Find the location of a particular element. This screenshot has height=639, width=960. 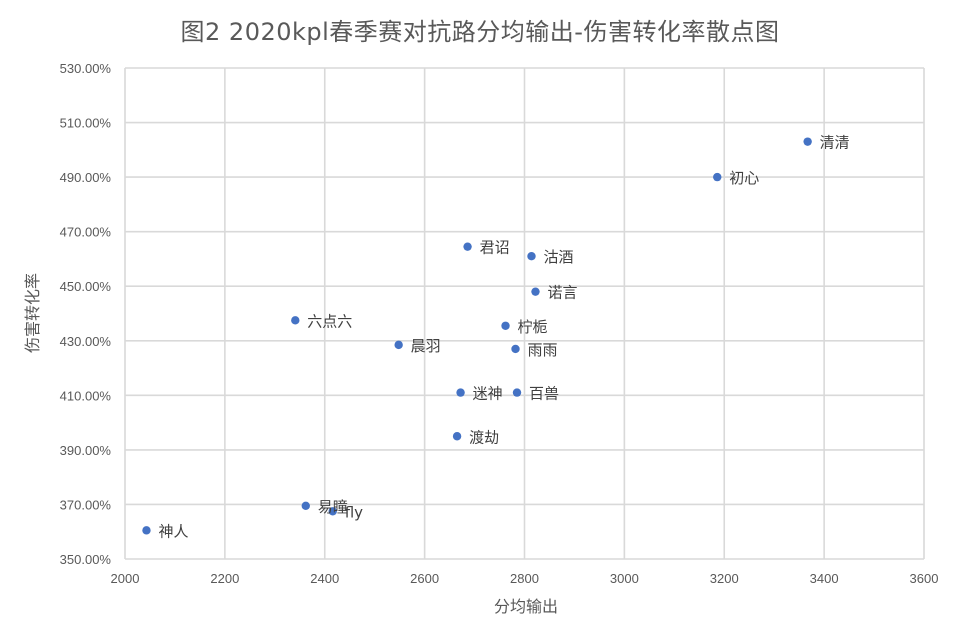

x-tick-label: 2000 is located at coordinates (125, 578).